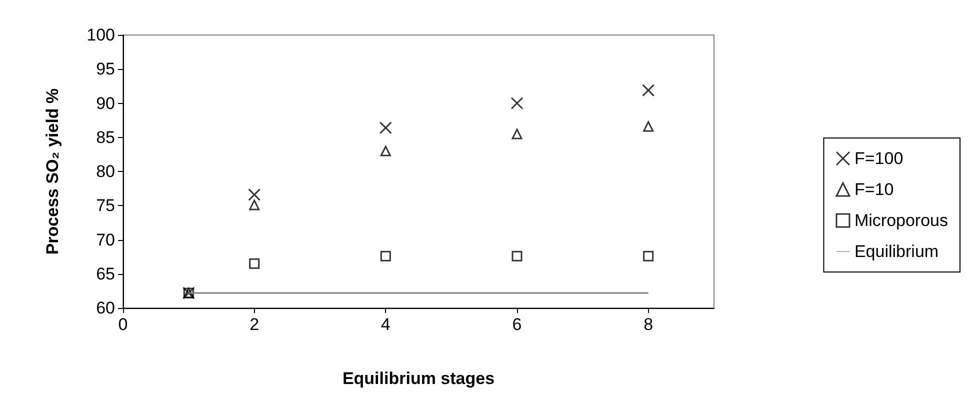 This screenshot has width=972, height=410. What do you see at coordinates (255, 324) in the screenshot?
I see `x-tick-label: 2` at bounding box center [255, 324].